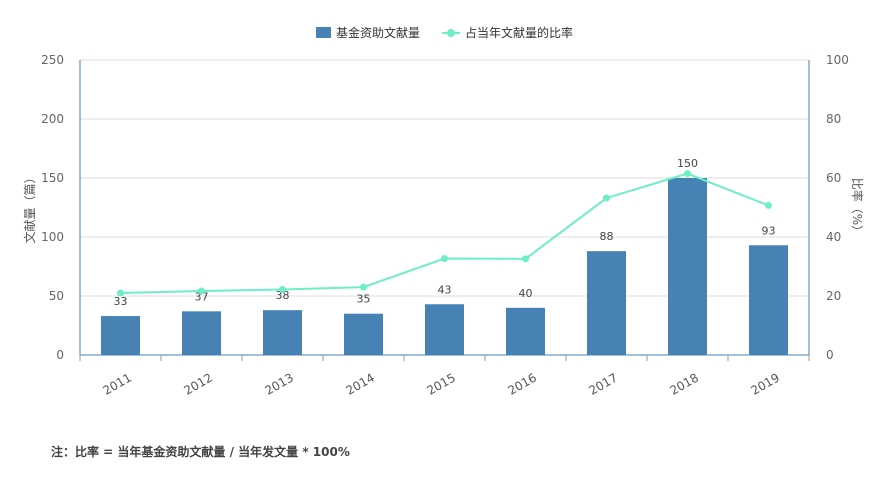 The image size is (878, 480). I want to click on y2-tick-label: 60, so click(833, 178).